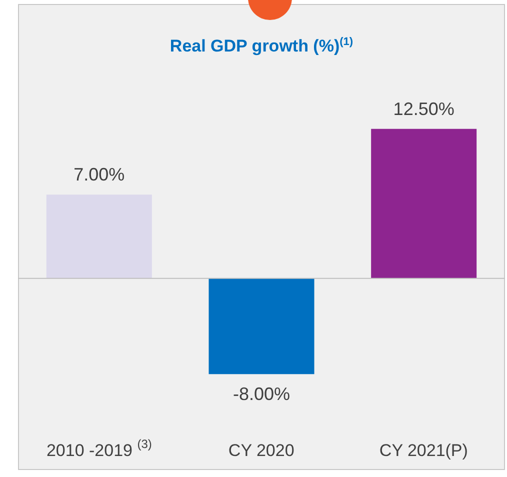 The image size is (507, 477). Describe the element at coordinates (261, 394) in the screenshot. I see `data-label: -8.00%` at that location.